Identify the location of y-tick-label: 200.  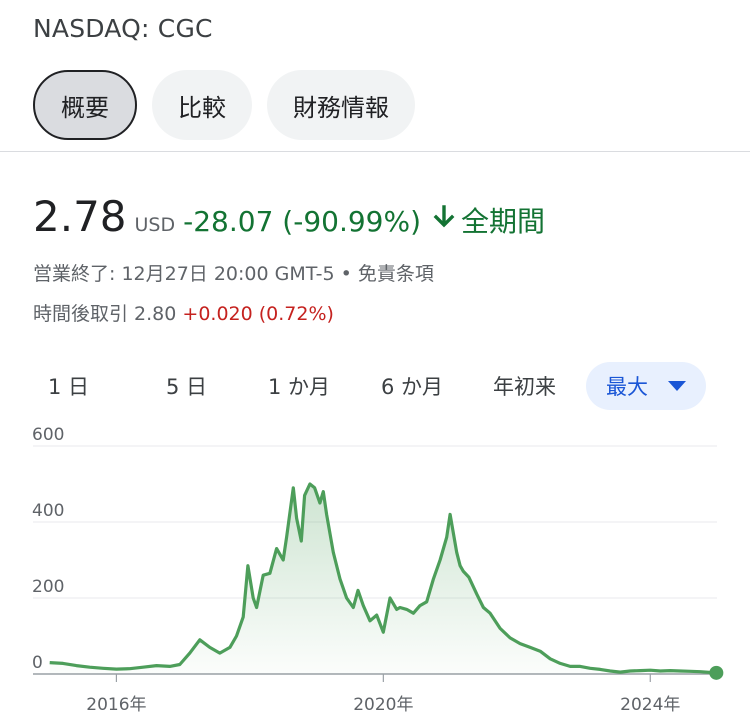
(48, 587).